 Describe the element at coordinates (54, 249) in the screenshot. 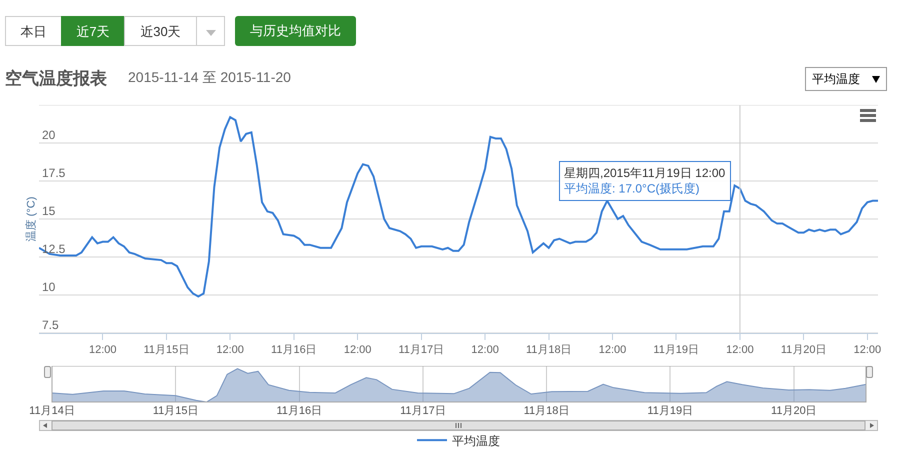

I see `y-tick-label: 12.5` at that location.